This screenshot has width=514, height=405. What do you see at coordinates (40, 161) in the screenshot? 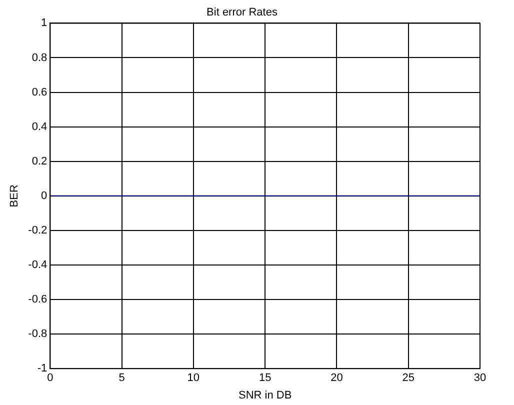
I see `y-tick-label: 0.2` at bounding box center [40, 161].